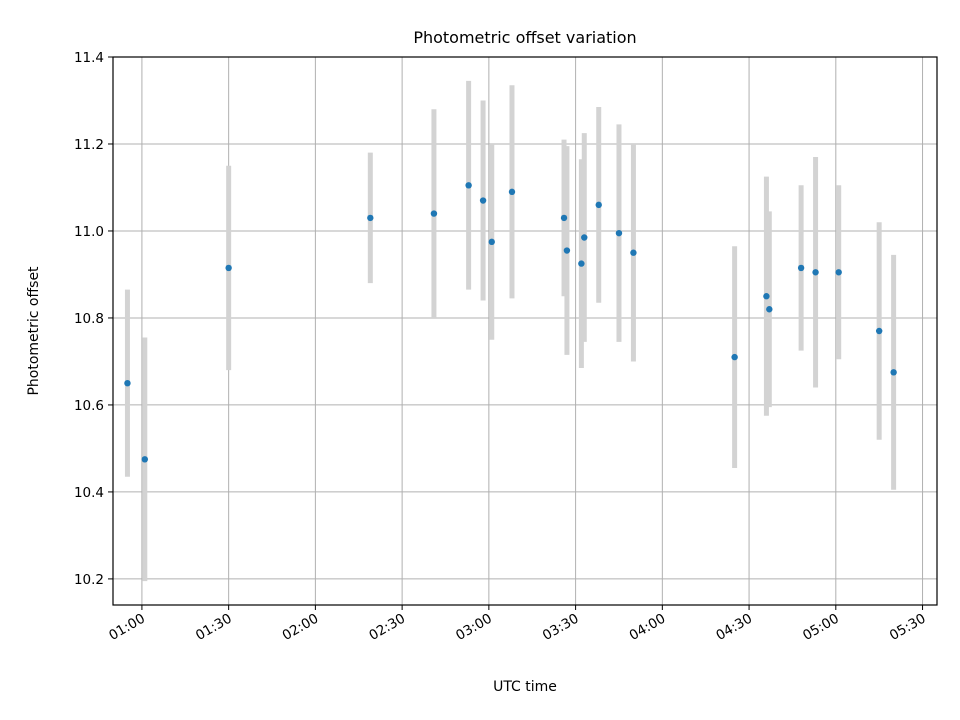  Describe the element at coordinates (89, 406) in the screenshot. I see `y-tick-label: 10.6` at that location.